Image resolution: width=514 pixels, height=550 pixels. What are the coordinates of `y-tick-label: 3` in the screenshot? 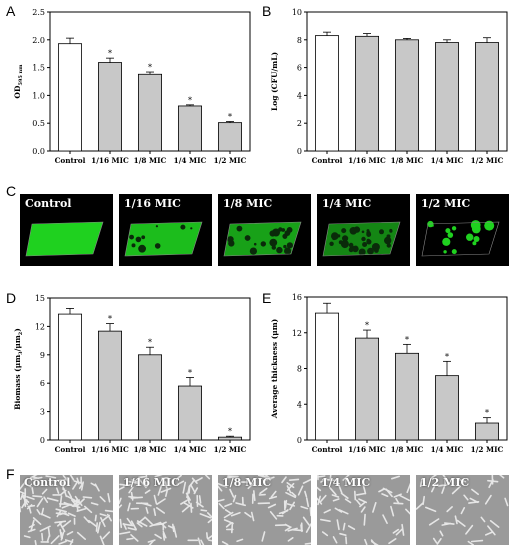 It's located at (42, 412).